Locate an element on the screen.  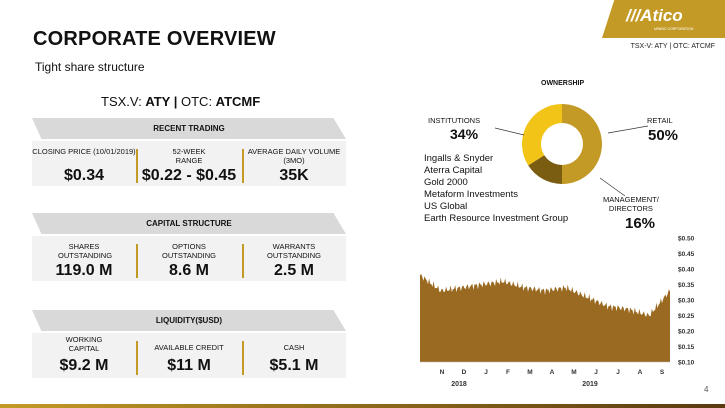
donut-hole is located at coordinates (562, 144).